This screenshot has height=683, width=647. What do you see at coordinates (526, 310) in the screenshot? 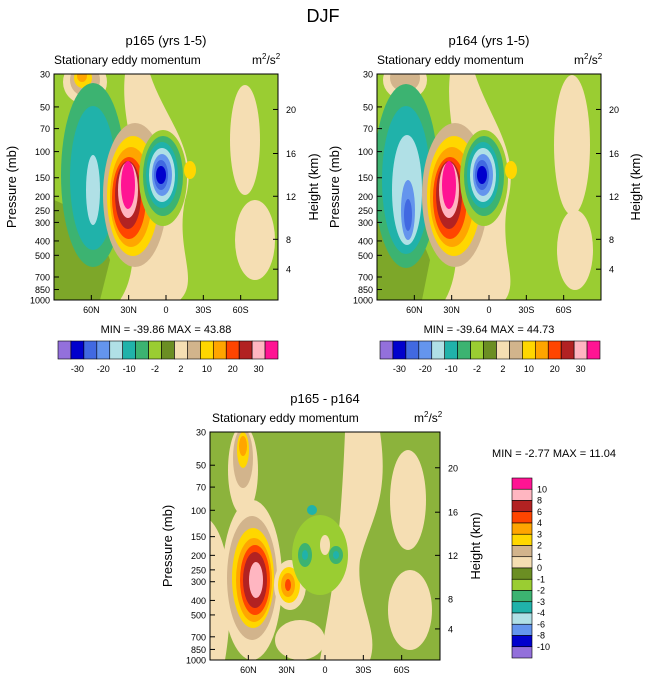
I see `x-tick-label: 30S` at bounding box center [526, 310].